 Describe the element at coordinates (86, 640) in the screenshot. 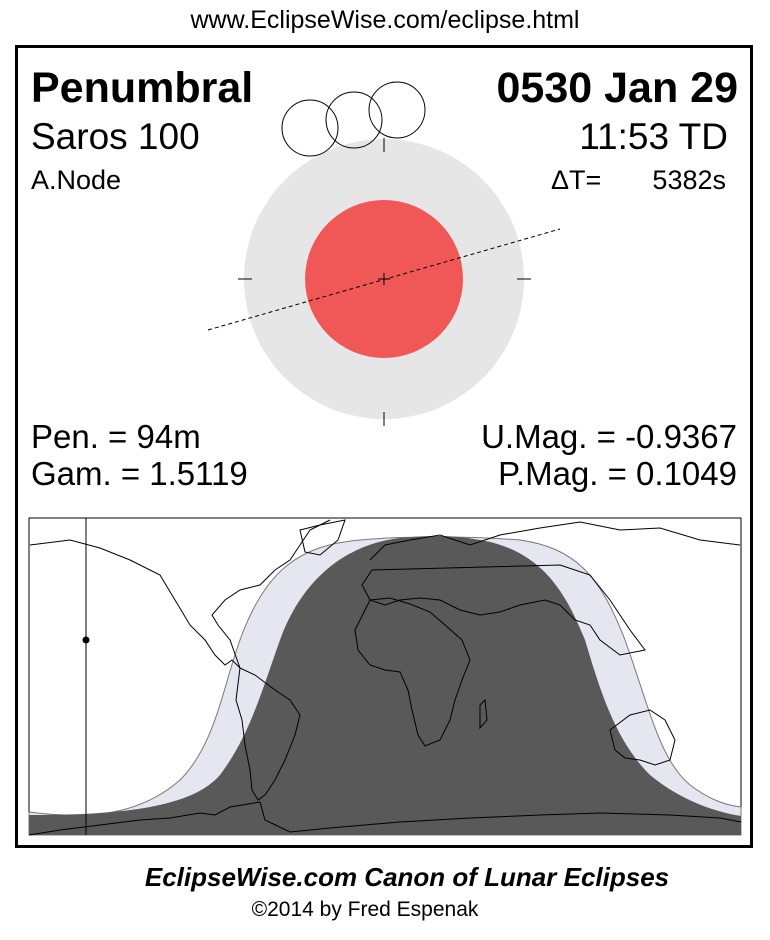

I see `greatest-eclipse-point` at that location.